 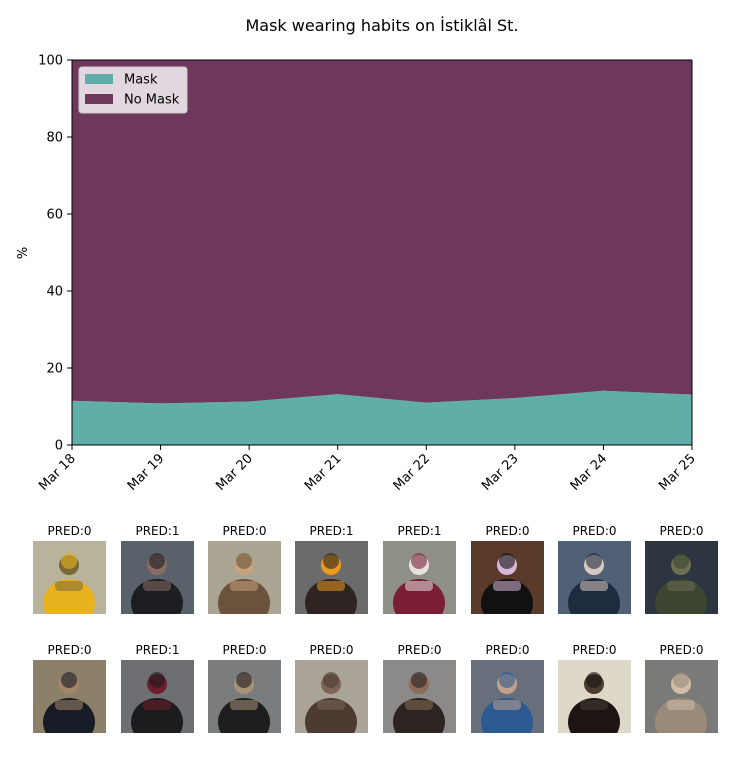 I want to click on legend-label-no-mask: No Mask, so click(x=152, y=100).